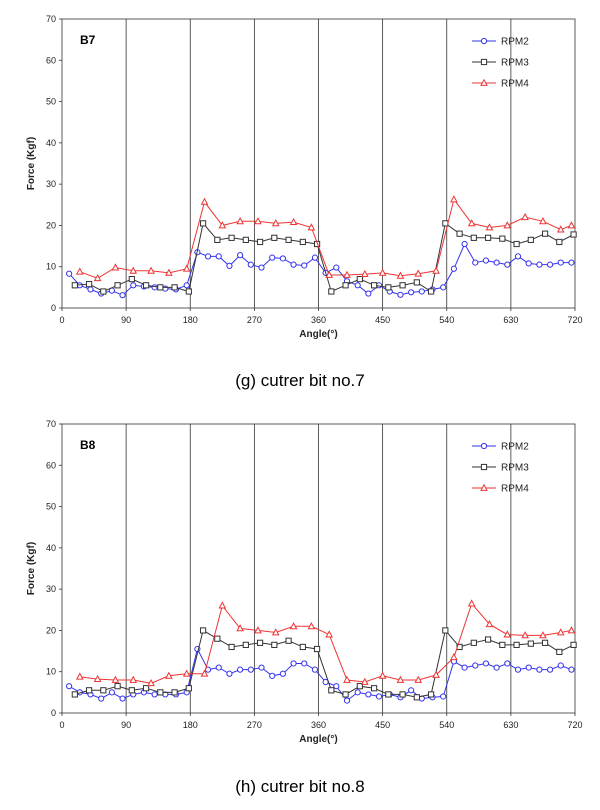  I want to click on y-axis-label: Force (Kgf), so click(31, 163).